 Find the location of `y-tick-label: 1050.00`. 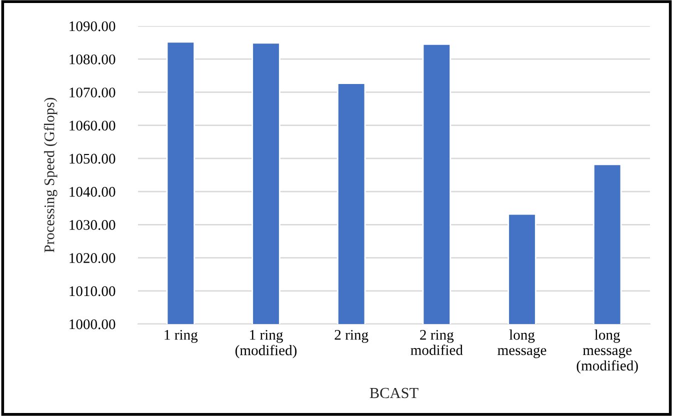

y-tick-label: 1050.00 is located at coordinates (93, 159).